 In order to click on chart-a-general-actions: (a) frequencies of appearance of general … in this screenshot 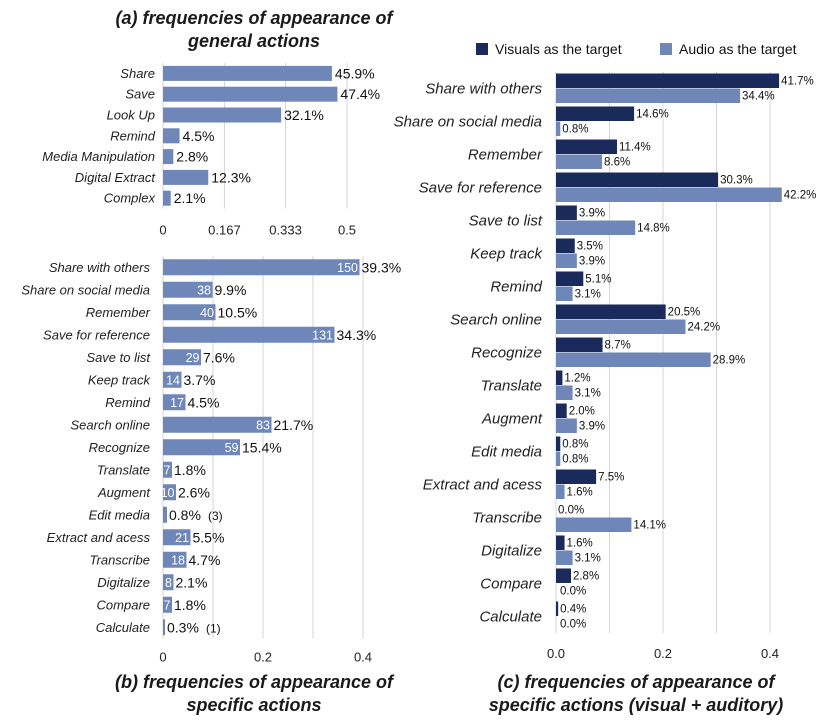, I will do `click(218, 123)`.